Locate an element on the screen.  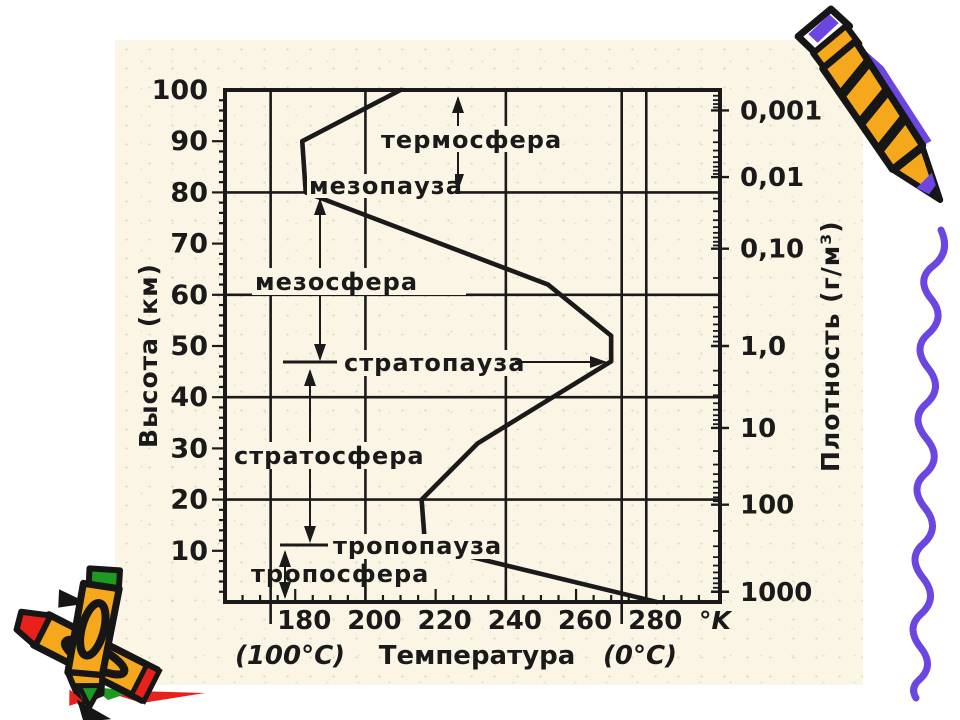
temperature-tick-label: 260 is located at coordinates (585, 621).